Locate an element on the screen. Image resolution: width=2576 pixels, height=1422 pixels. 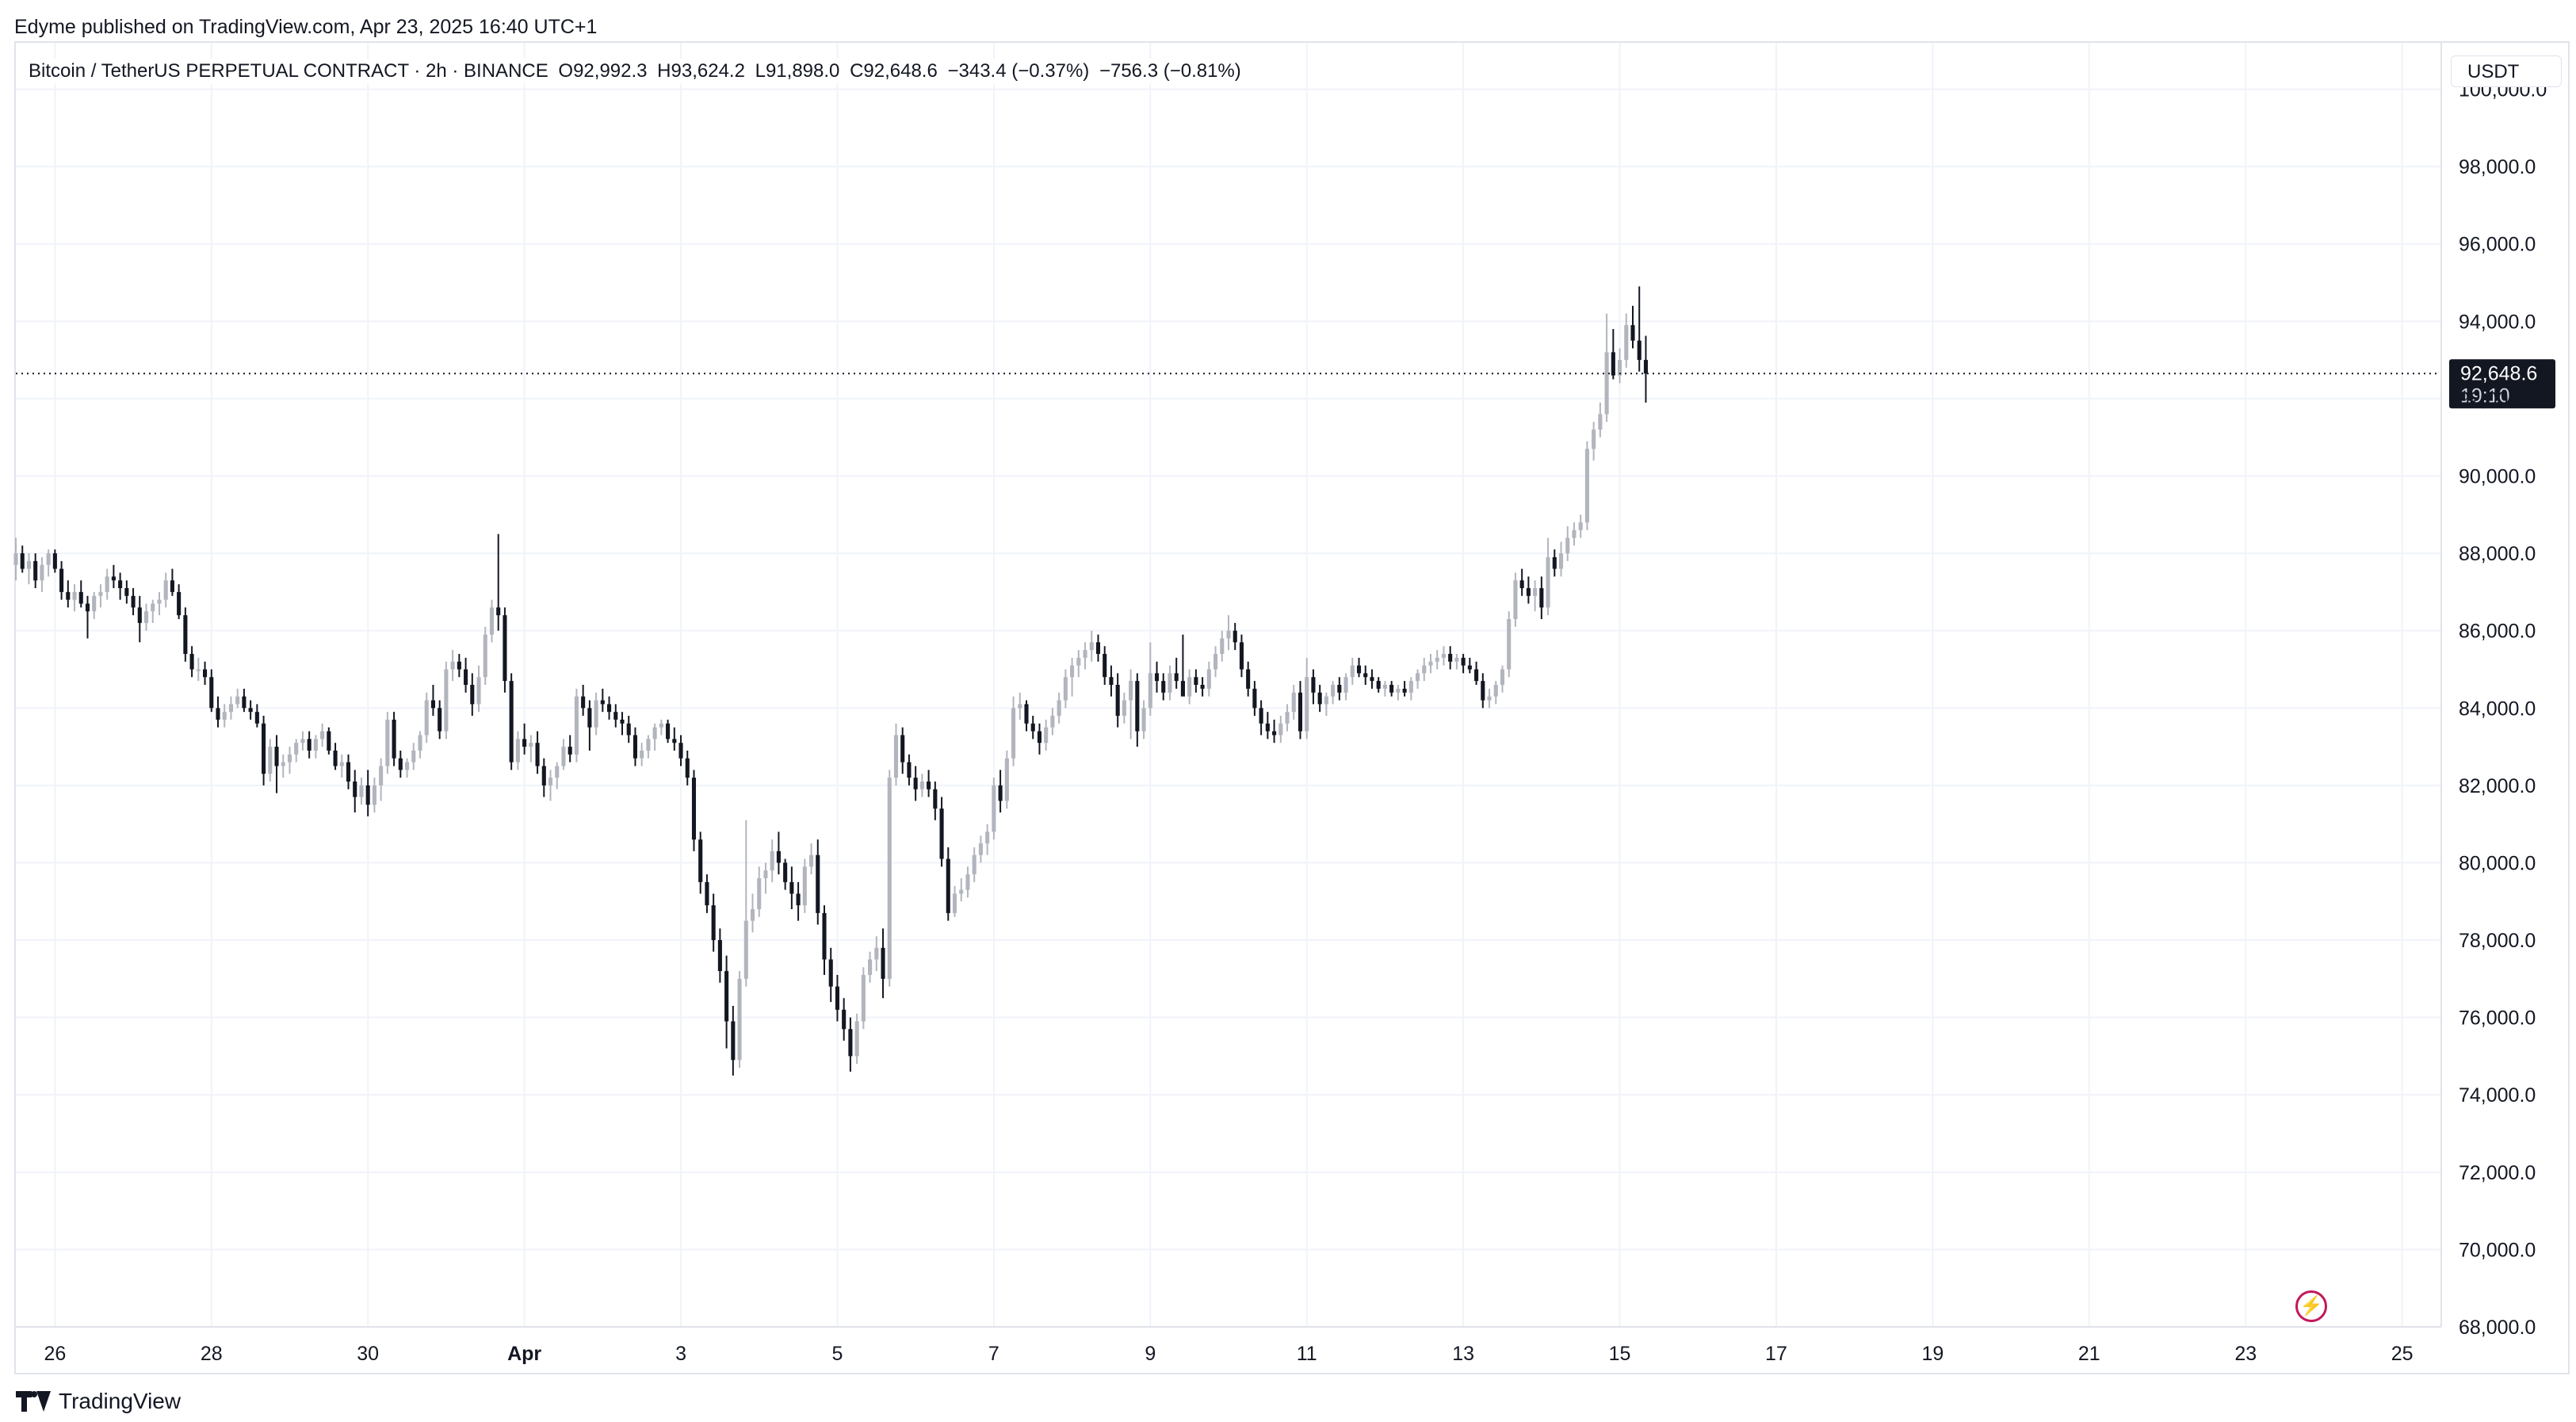
y-tick-label: 88,000.0 is located at coordinates (2497, 554).